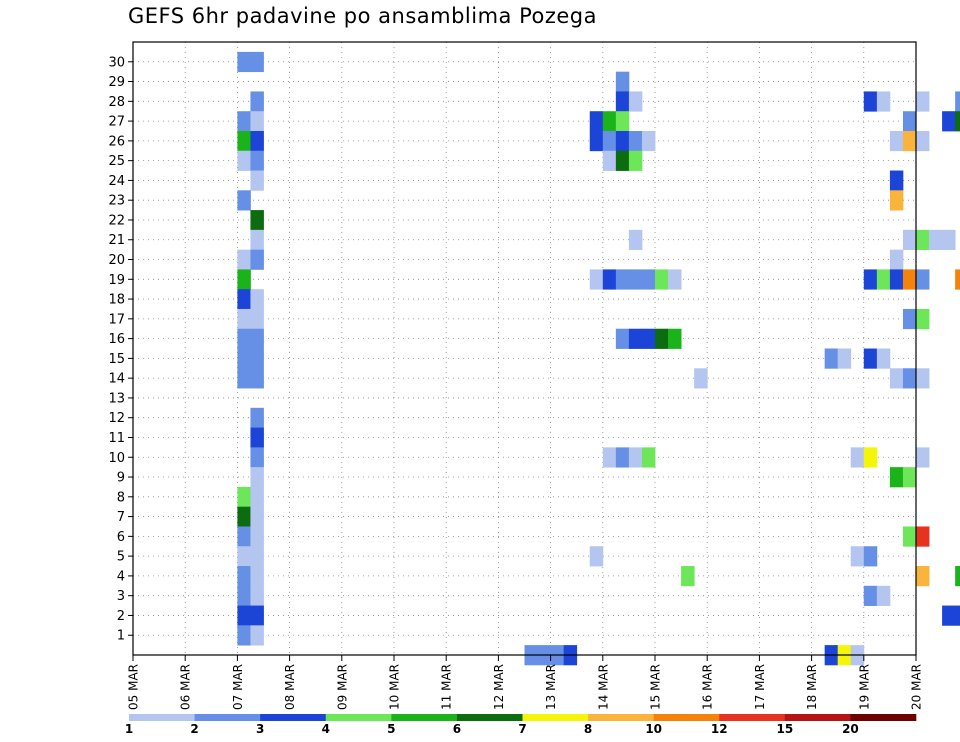 This screenshot has height=742, width=960. I want to click on y-tick-label: 6, so click(121, 537).